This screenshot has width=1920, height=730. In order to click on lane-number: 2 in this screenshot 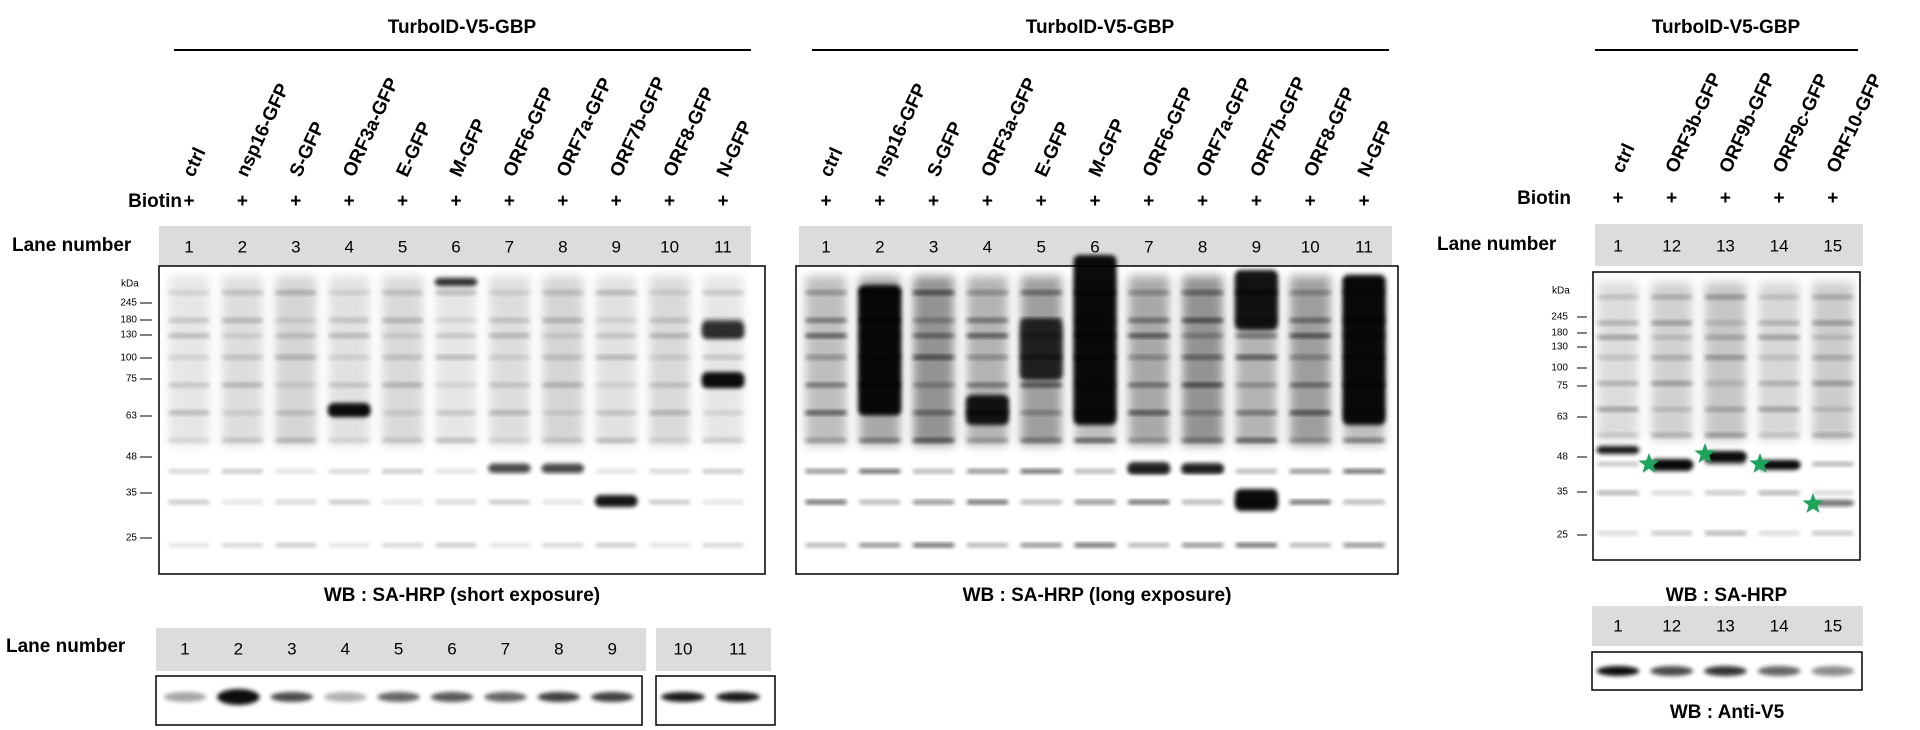, I will do `click(242, 246)`.